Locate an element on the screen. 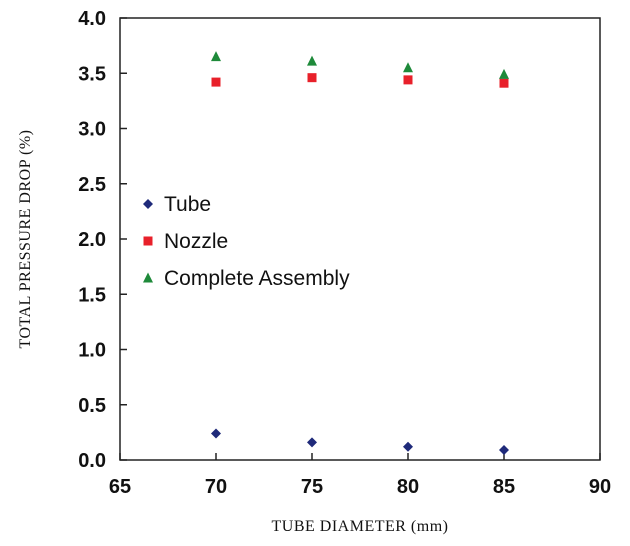  legend-label-complete-assembly: Complete Assembly is located at coordinates (257, 278).